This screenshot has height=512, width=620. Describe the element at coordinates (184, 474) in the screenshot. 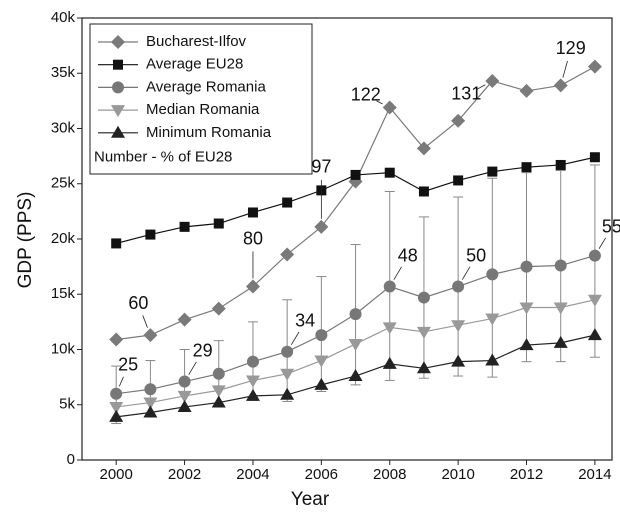

I see `x-tick-label: 2002` at that location.